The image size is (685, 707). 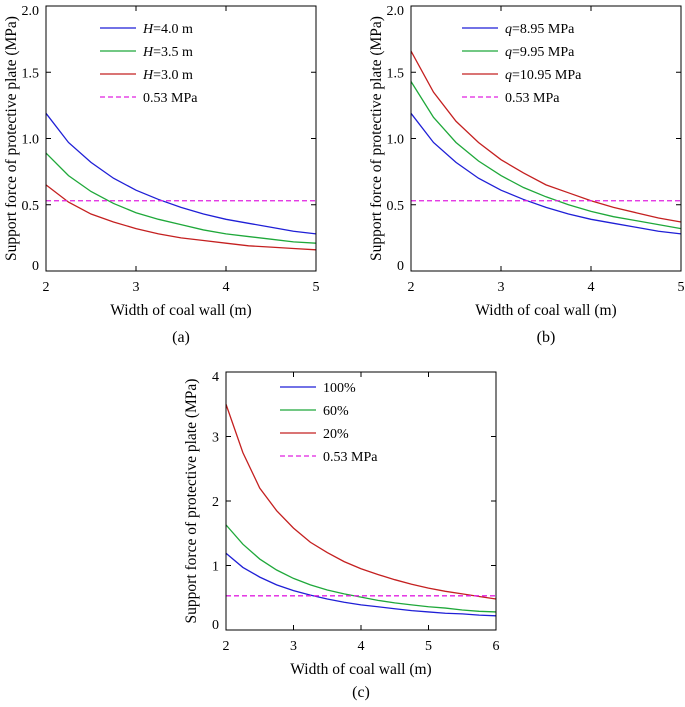 What do you see at coordinates (215, 377) in the screenshot?
I see `y-tick-label: 4` at bounding box center [215, 377].